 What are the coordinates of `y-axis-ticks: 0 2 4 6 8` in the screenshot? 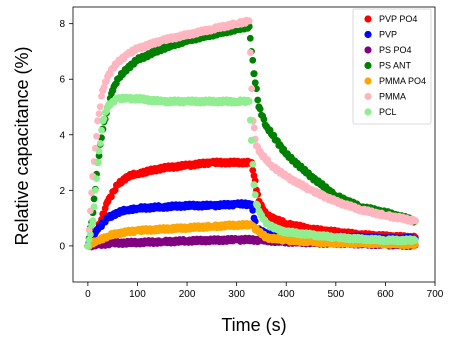 It's located at (66, 135).